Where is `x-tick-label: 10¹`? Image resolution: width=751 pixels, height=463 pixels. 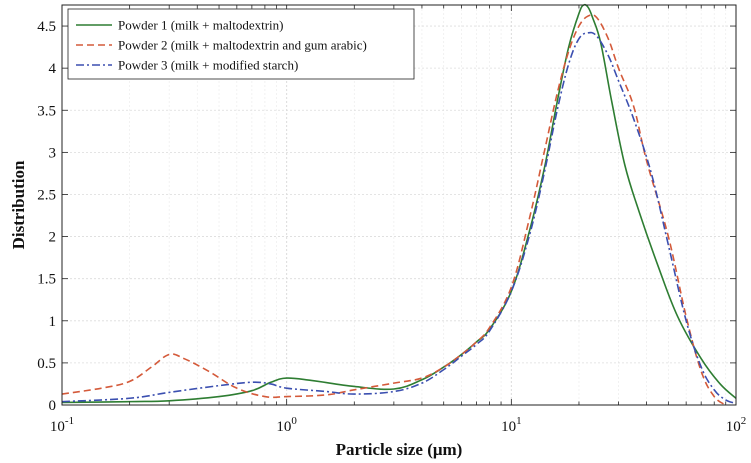 x-tick-label: 10¹ is located at coordinates (511, 425).